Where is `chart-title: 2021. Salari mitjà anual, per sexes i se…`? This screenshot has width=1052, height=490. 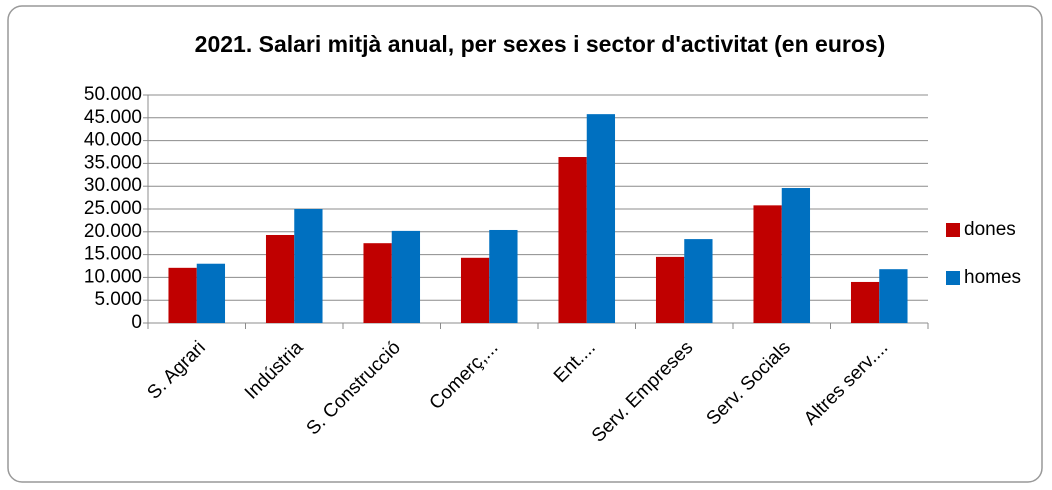
chart-title: 2021. Salari mitjà anual, per sexes i se… is located at coordinates (540, 44).